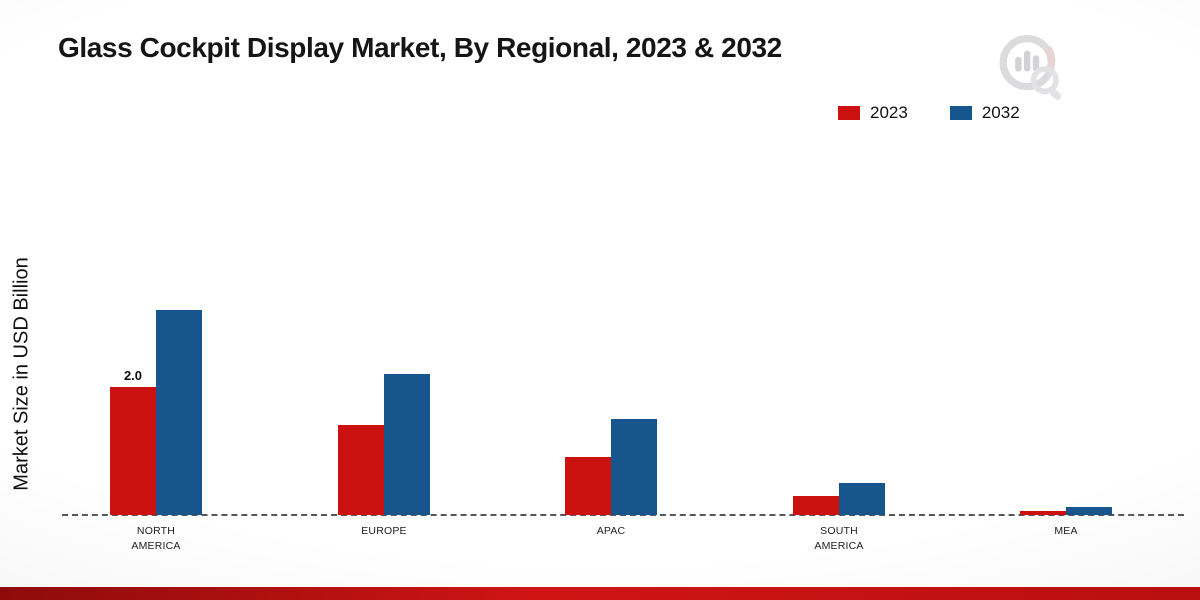  I want to click on bar-value-label-2023-north-america: 2.0, so click(133, 375).